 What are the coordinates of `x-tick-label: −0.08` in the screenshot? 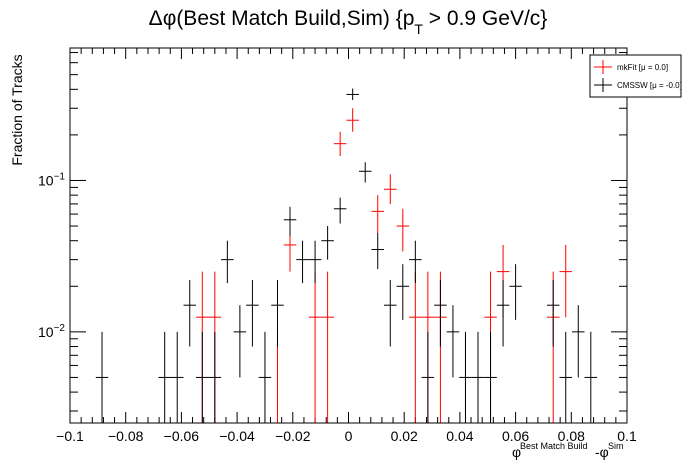 It's located at (126, 436).